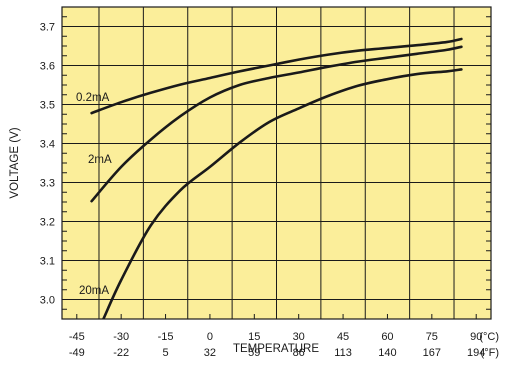  Describe the element at coordinates (121, 337) in the screenshot. I see `x-tick-label-celsius: -30` at that location.